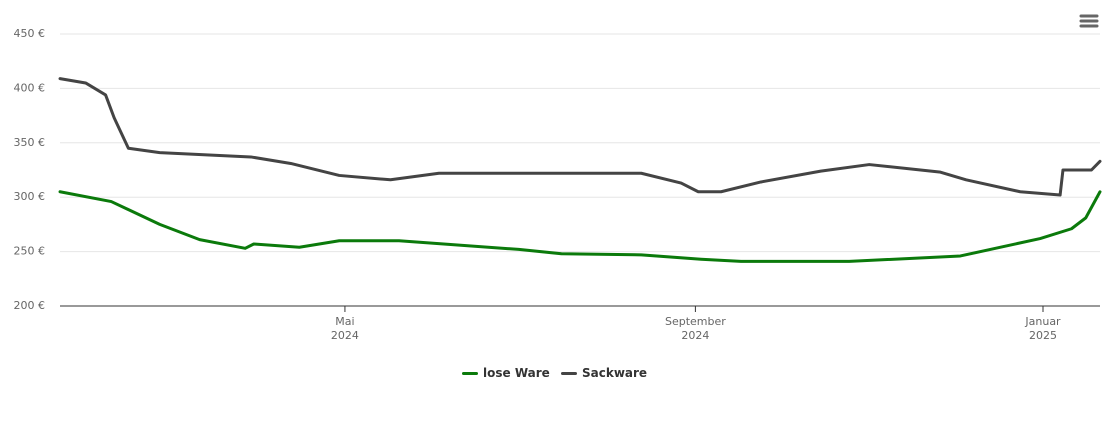  I want to click on y-tick-label: 250 €, so click(30, 251).